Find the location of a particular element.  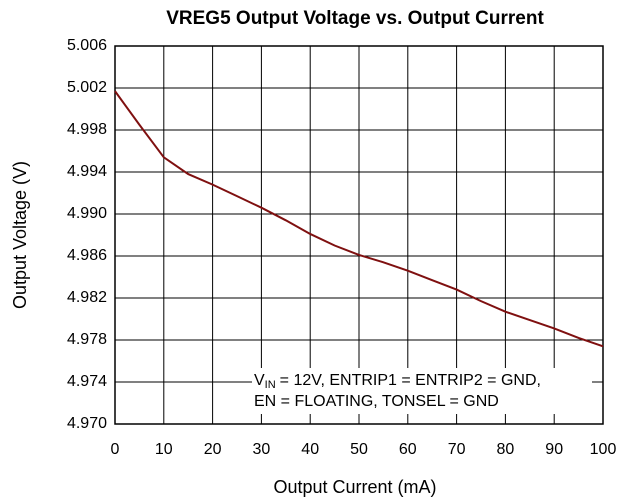

x-tick-label: 80 is located at coordinates (506, 449).